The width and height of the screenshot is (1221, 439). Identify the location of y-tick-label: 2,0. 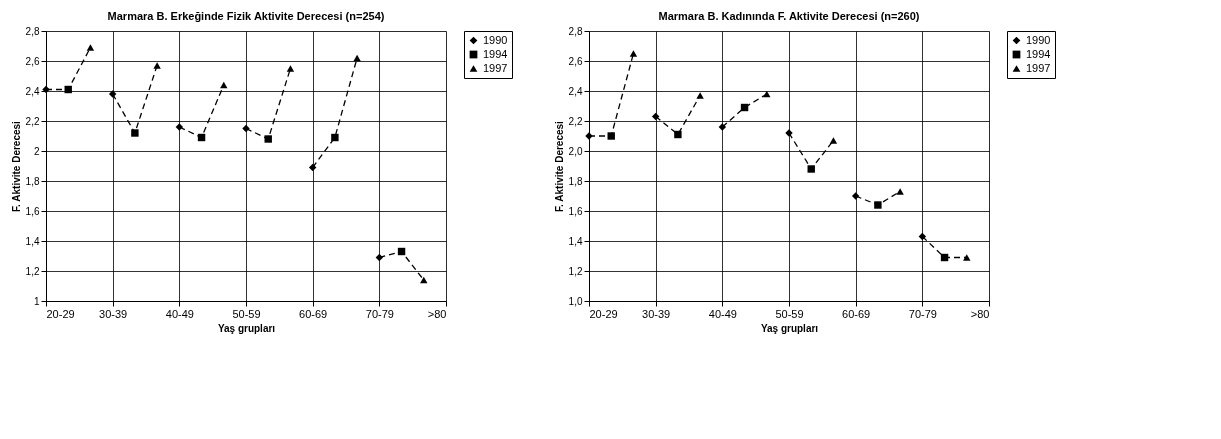
(575, 151).